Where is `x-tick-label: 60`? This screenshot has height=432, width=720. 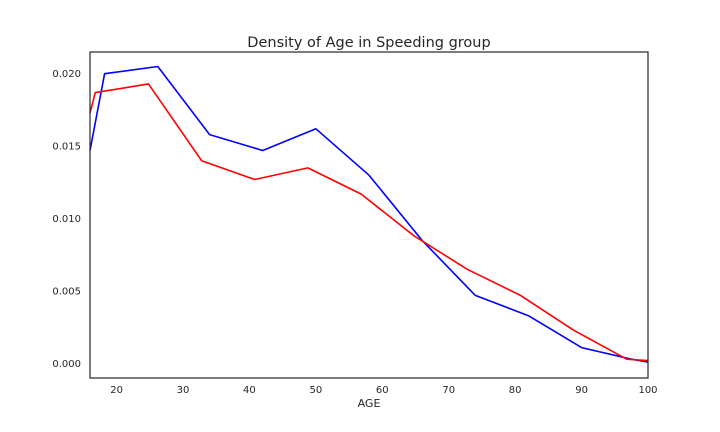
x-tick-label: 60 is located at coordinates (382, 390).